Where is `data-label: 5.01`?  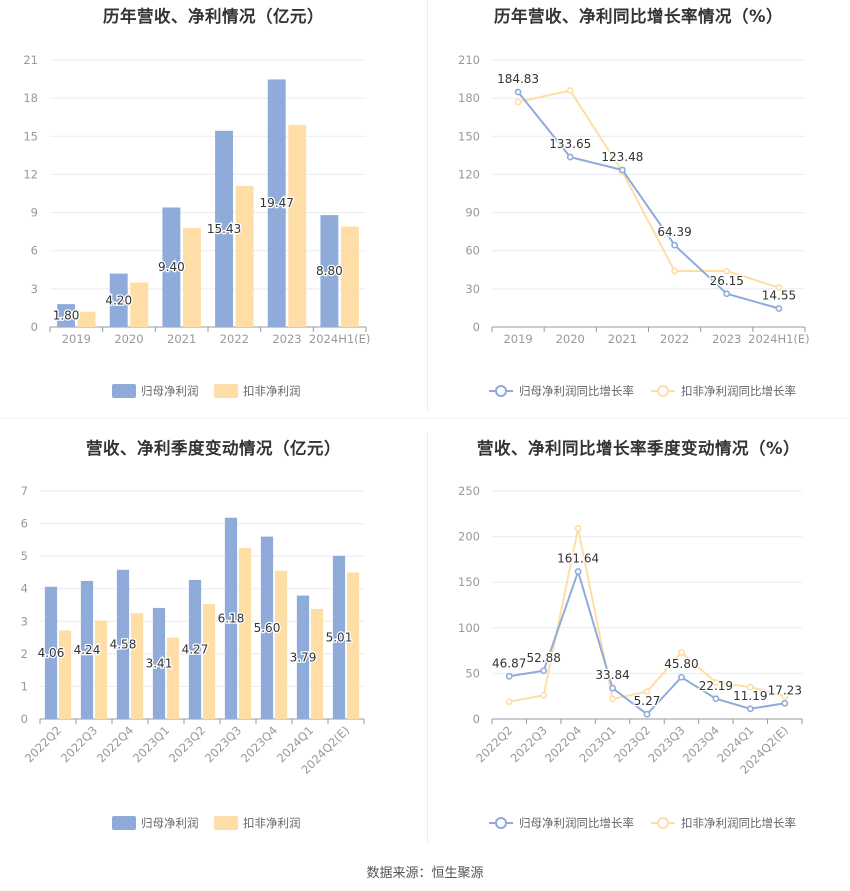 data-label: 5.01 is located at coordinates (339, 637).